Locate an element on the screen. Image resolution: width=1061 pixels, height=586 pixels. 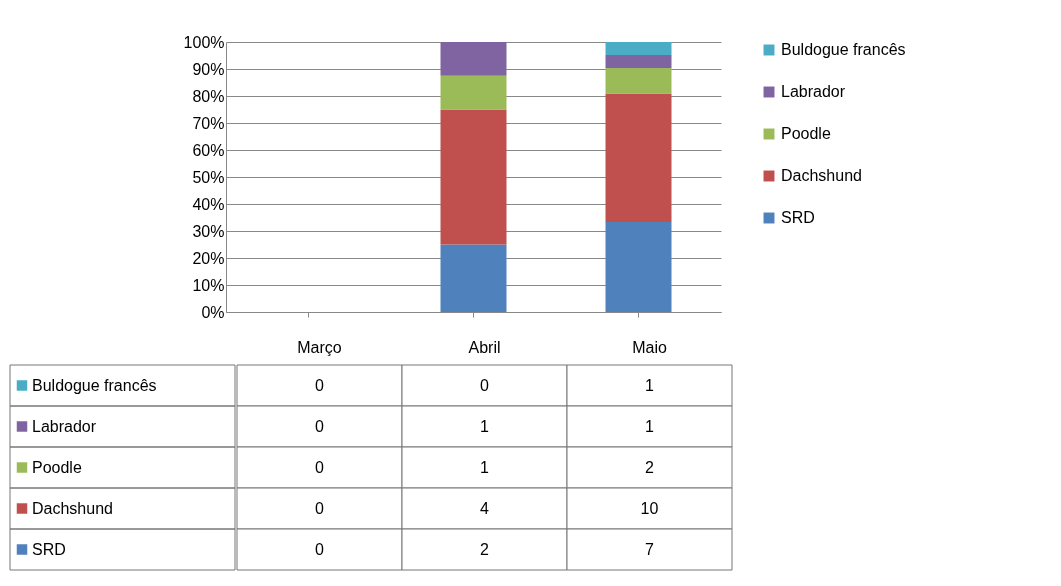
legend-label: Dachshund is located at coordinates (821, 175).